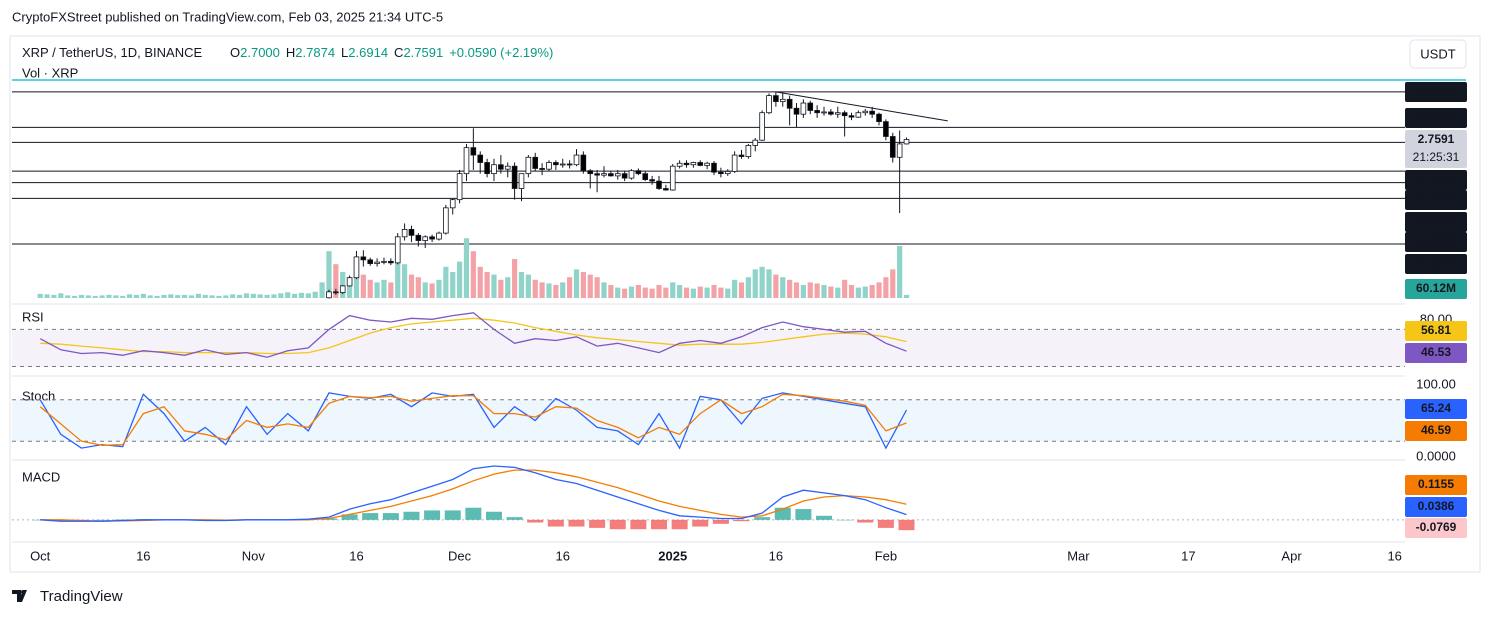 This screenshot has width=1500, height=618. I want to click on currency-button, so click(1438, 54).